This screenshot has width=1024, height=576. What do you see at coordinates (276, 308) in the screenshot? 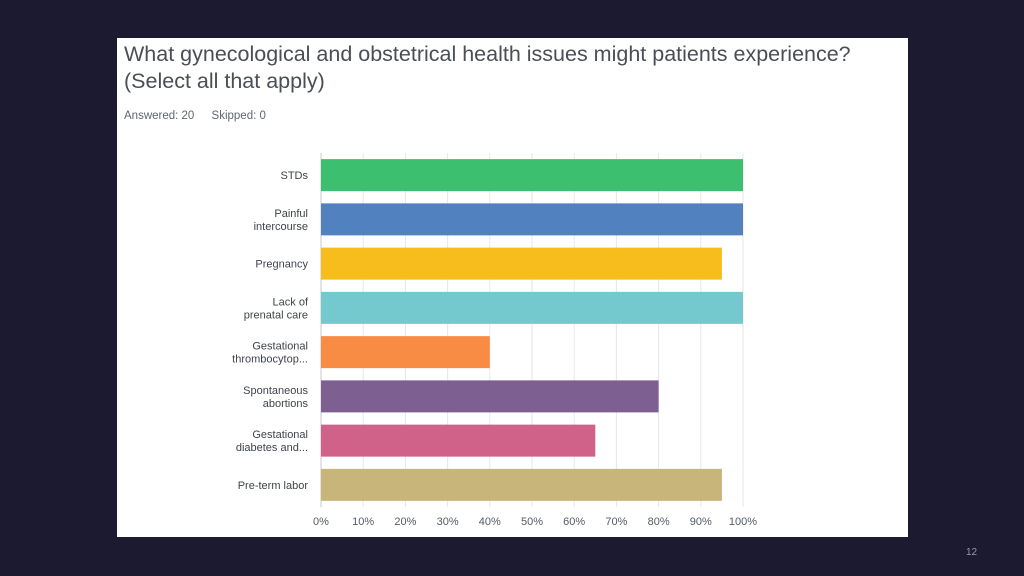
I see `category-label: Lack of prenatal care` at bounding box center [276, 308].